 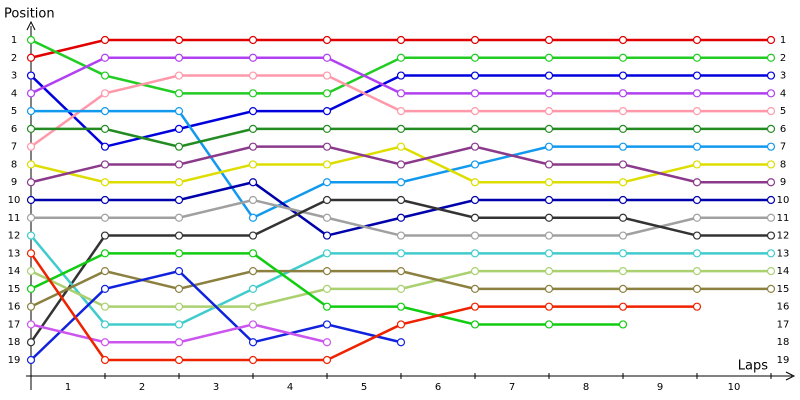 I want to click on x-tick-label: 2, so click(x=142, y=387).